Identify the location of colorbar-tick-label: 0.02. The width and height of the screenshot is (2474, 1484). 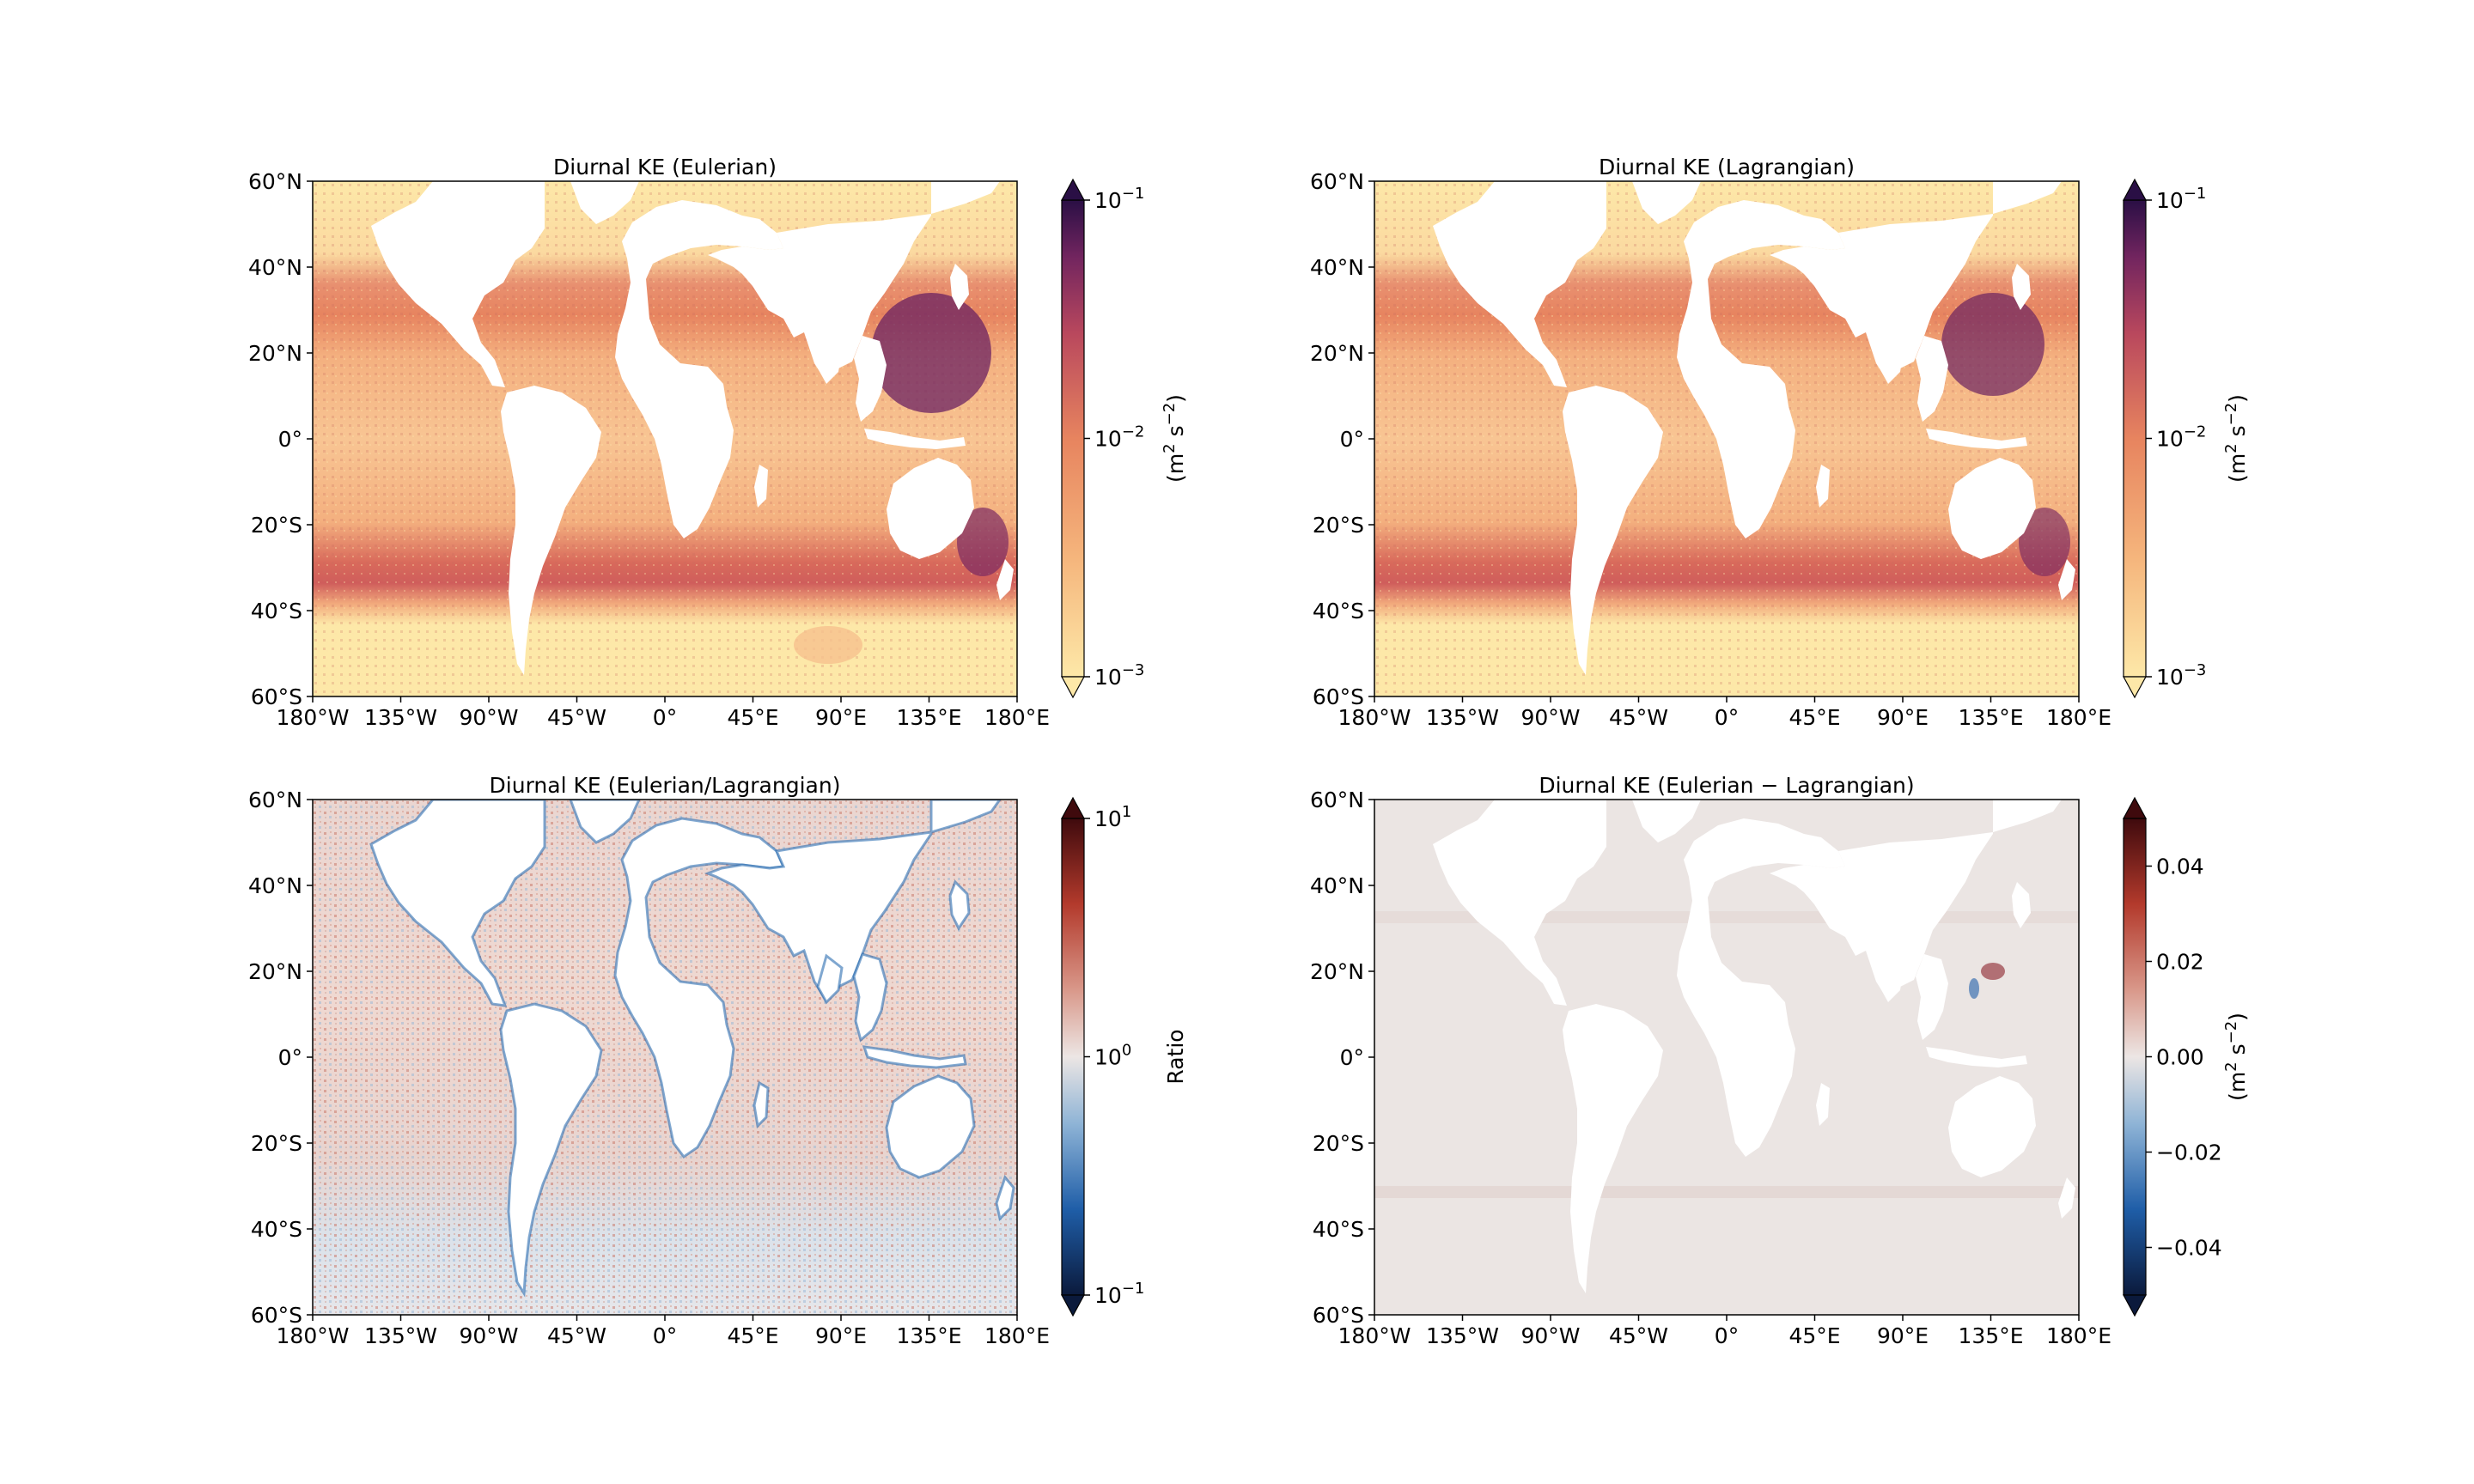
(2180, 962).